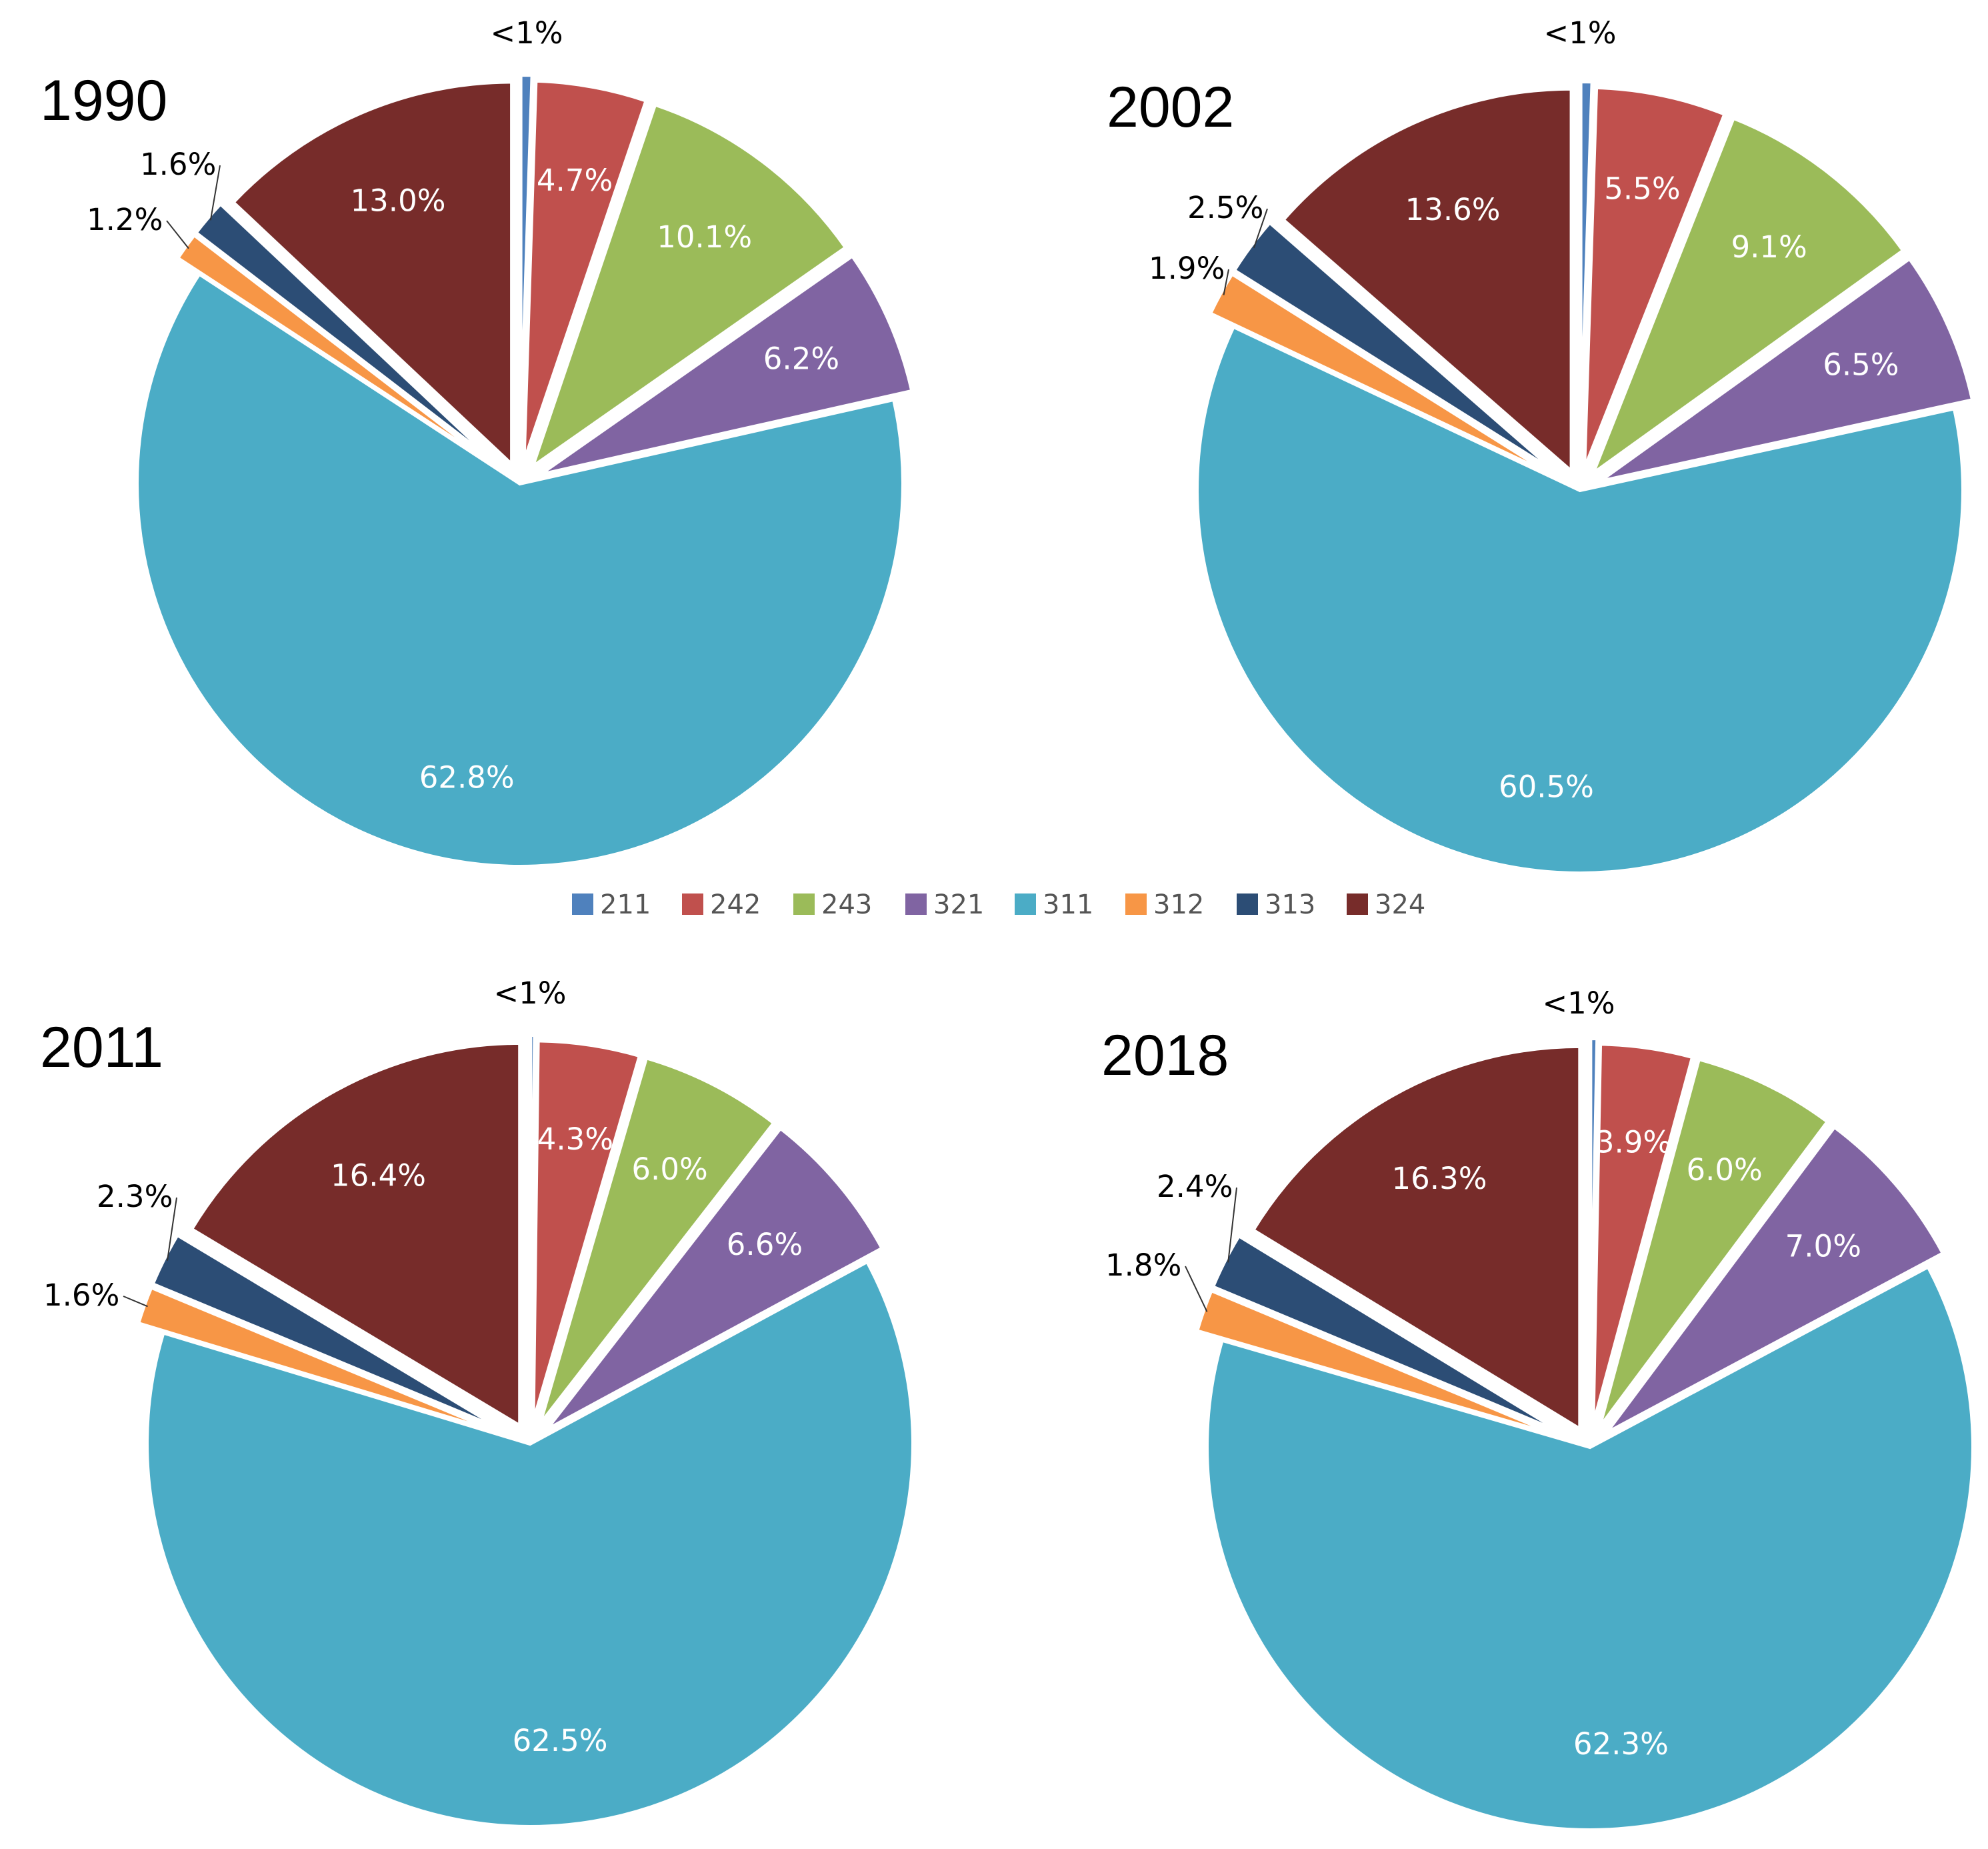 The width and height of the screenshot is (1988, 1849). I want to click on data-label-321: 6.6%, so click(765, 1244).